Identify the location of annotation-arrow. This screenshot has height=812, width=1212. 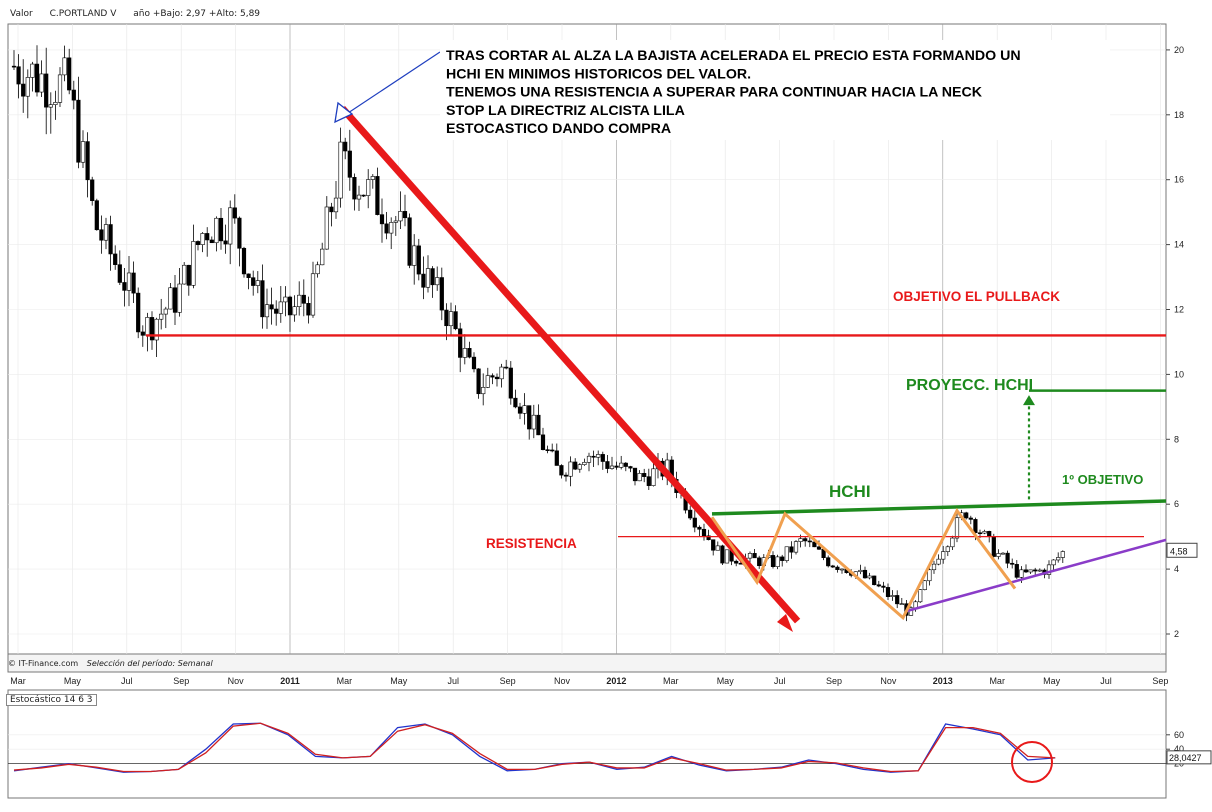
(392, 83).